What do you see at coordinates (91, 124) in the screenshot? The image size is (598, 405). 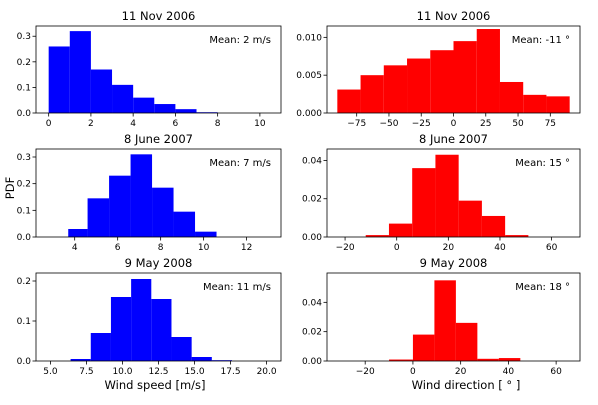 I see `x-tick-label: 2` at bounding box center [91, 124].